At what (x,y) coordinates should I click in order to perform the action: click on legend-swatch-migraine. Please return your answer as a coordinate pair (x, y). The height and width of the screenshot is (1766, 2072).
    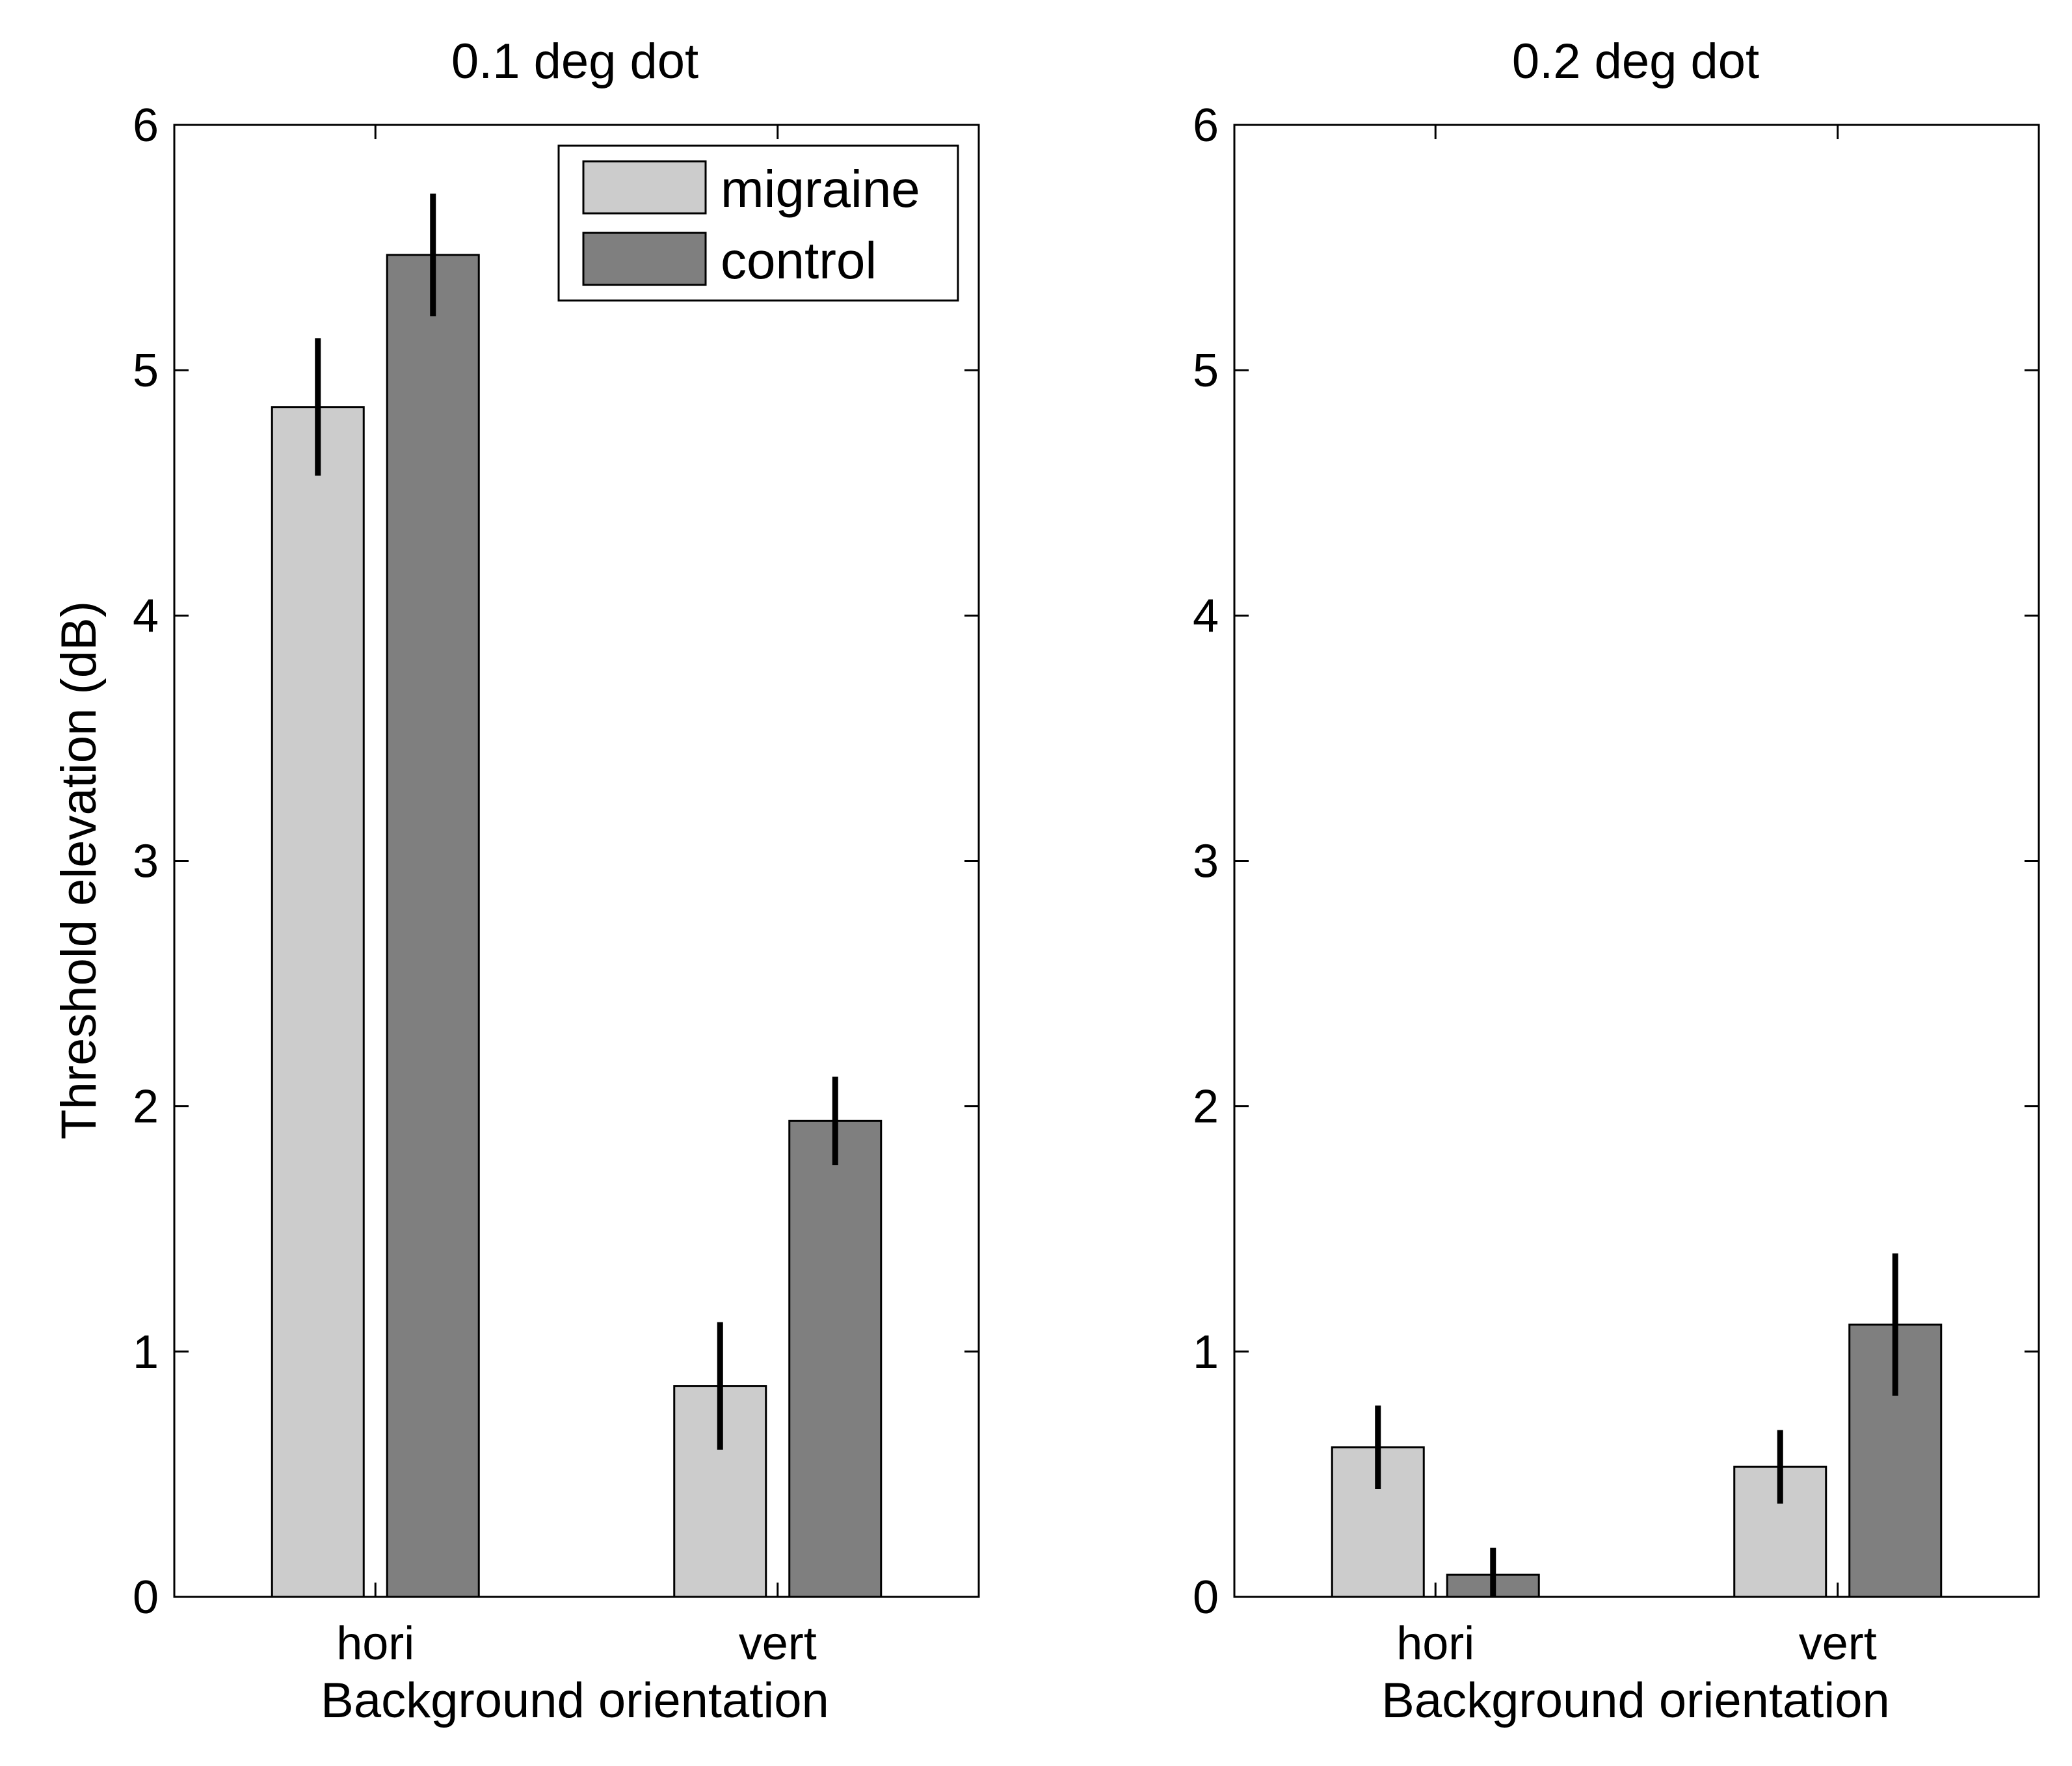
    Looking at the image, I should click on (644, 187).